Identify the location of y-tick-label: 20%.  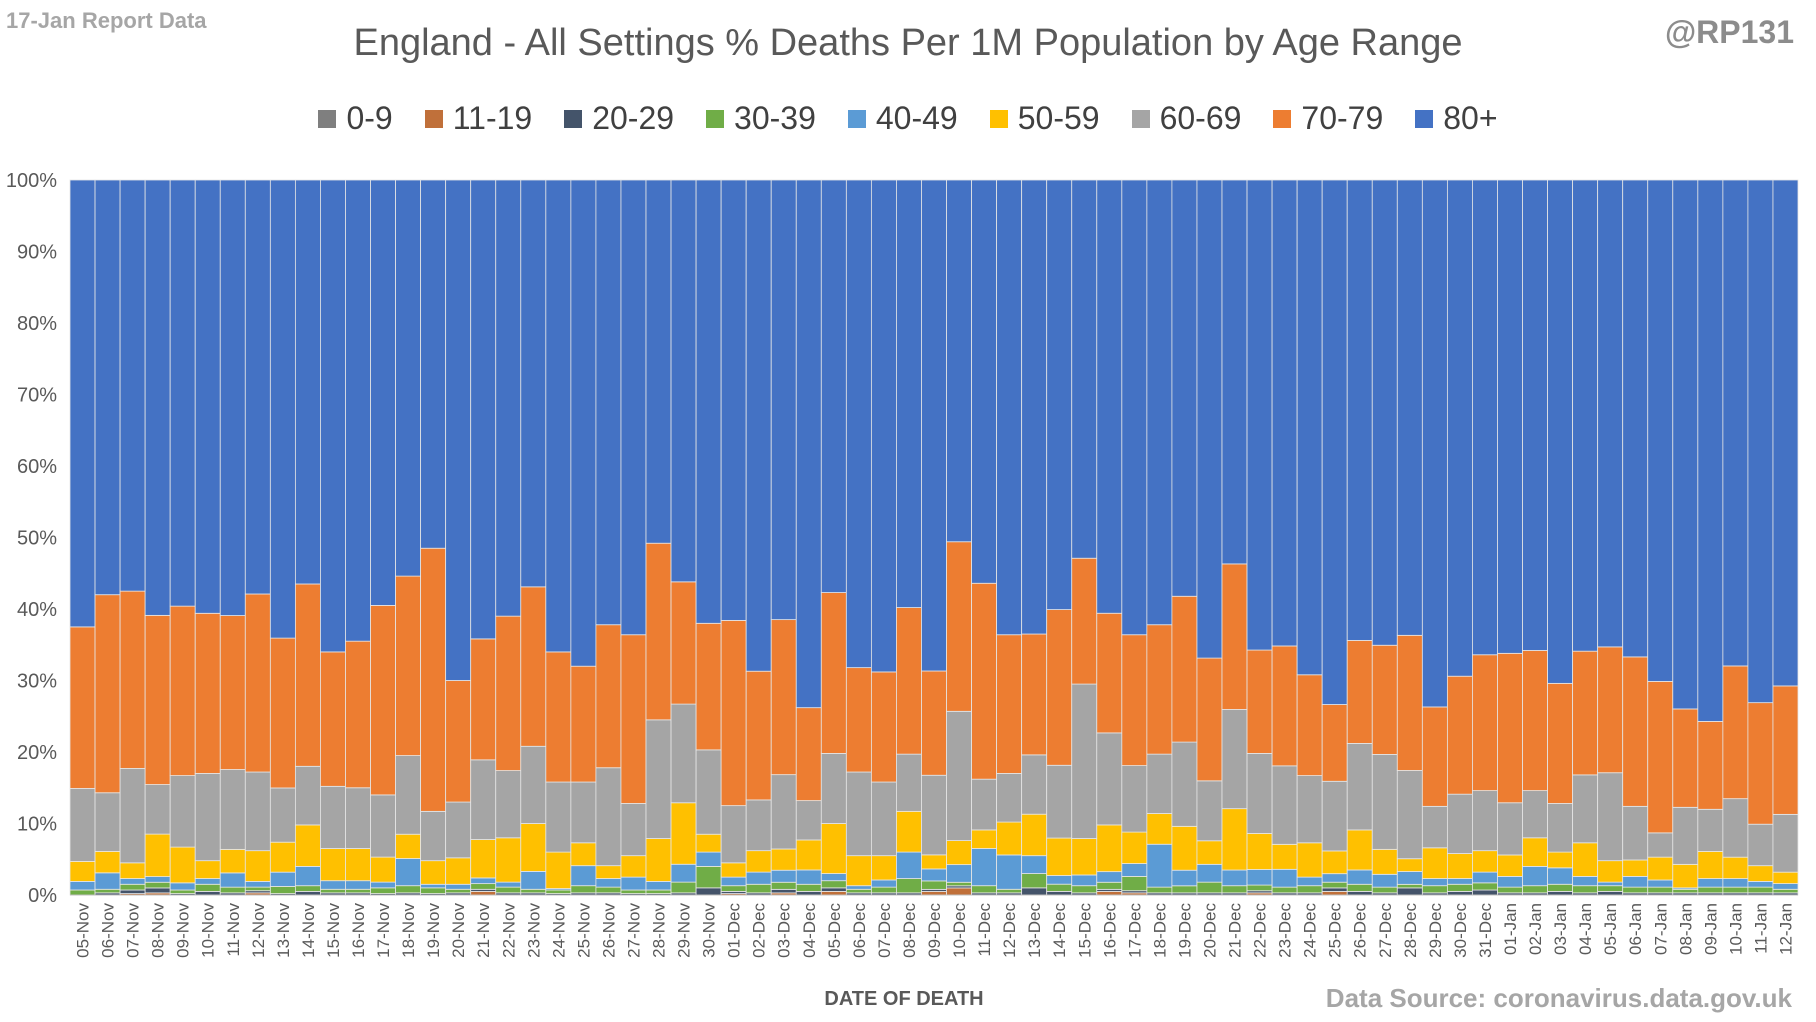
(37, 753).